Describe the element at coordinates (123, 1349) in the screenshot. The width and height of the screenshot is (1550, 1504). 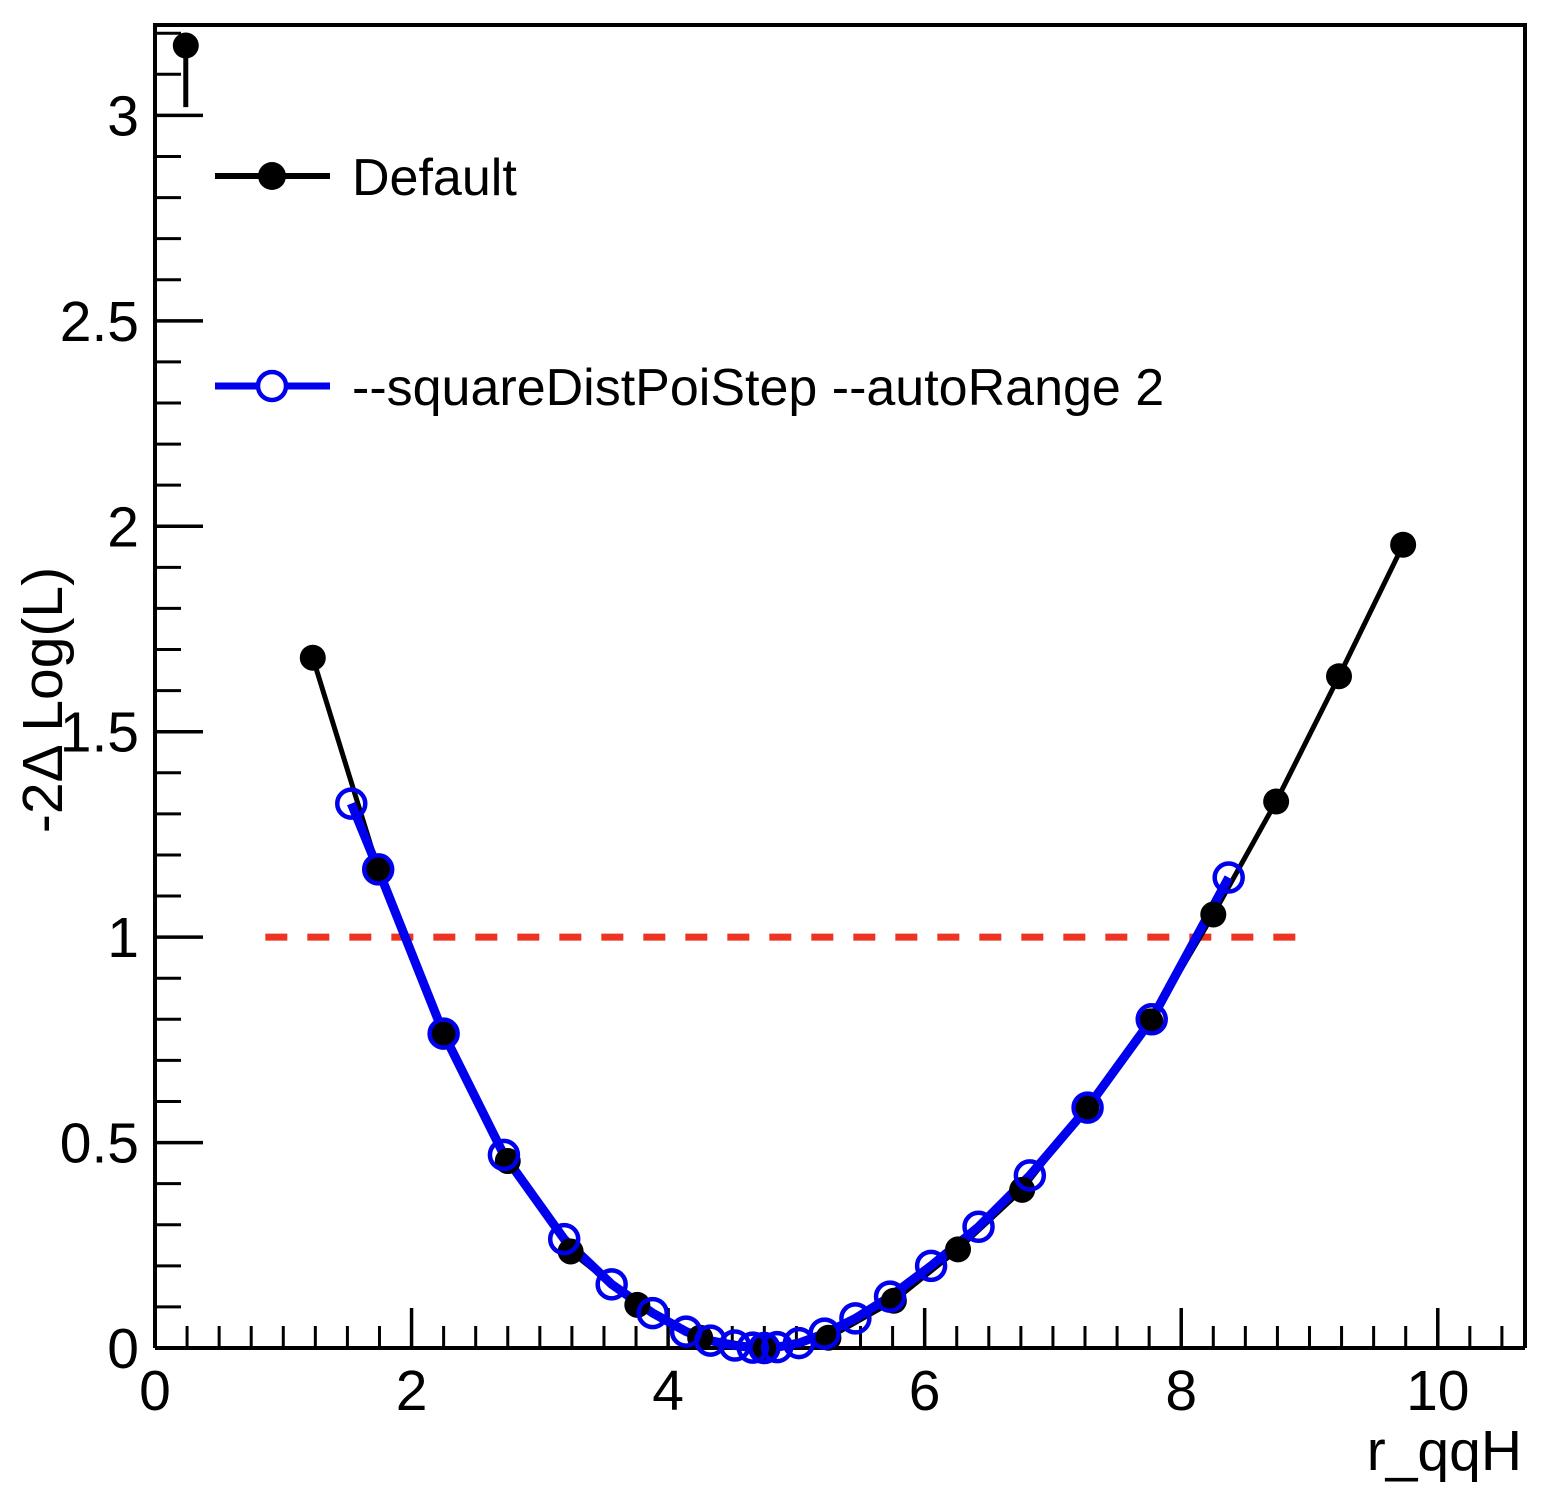
I see `y-tick-label: 0` at that location.